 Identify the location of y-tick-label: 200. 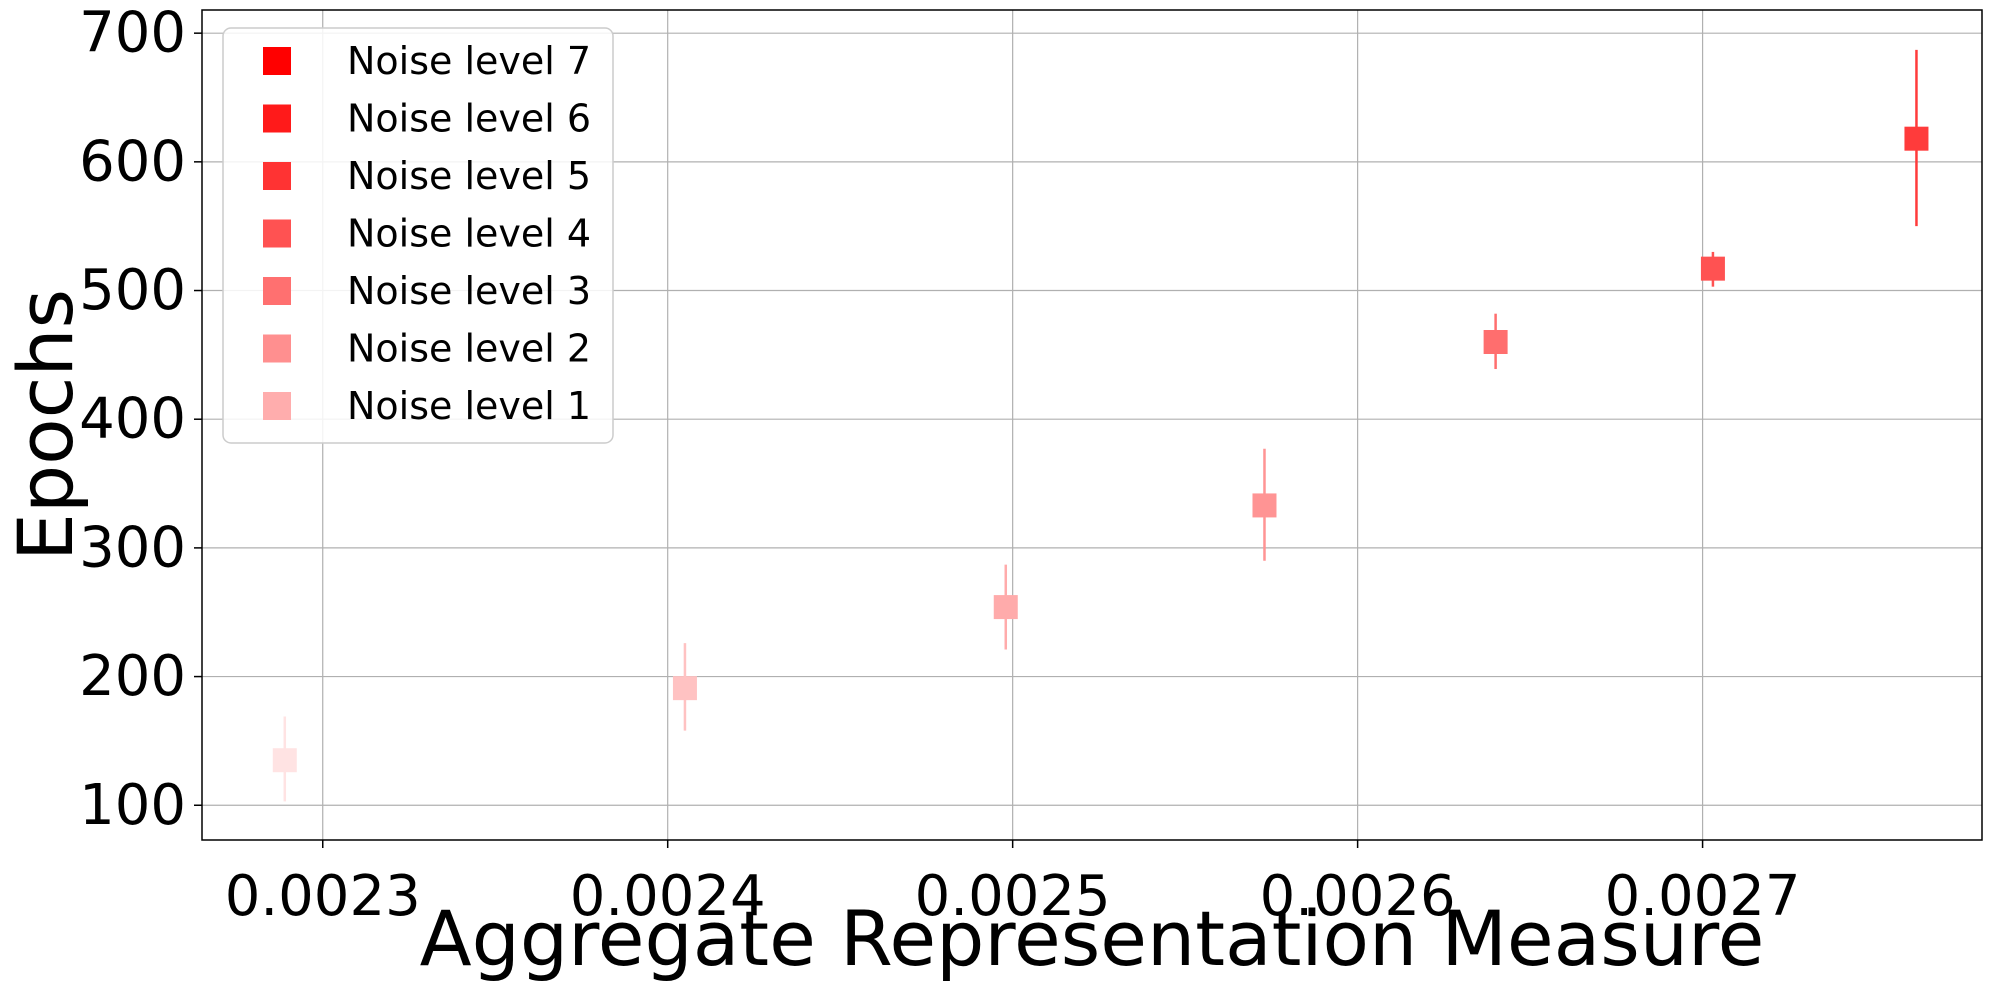
(132, 676).